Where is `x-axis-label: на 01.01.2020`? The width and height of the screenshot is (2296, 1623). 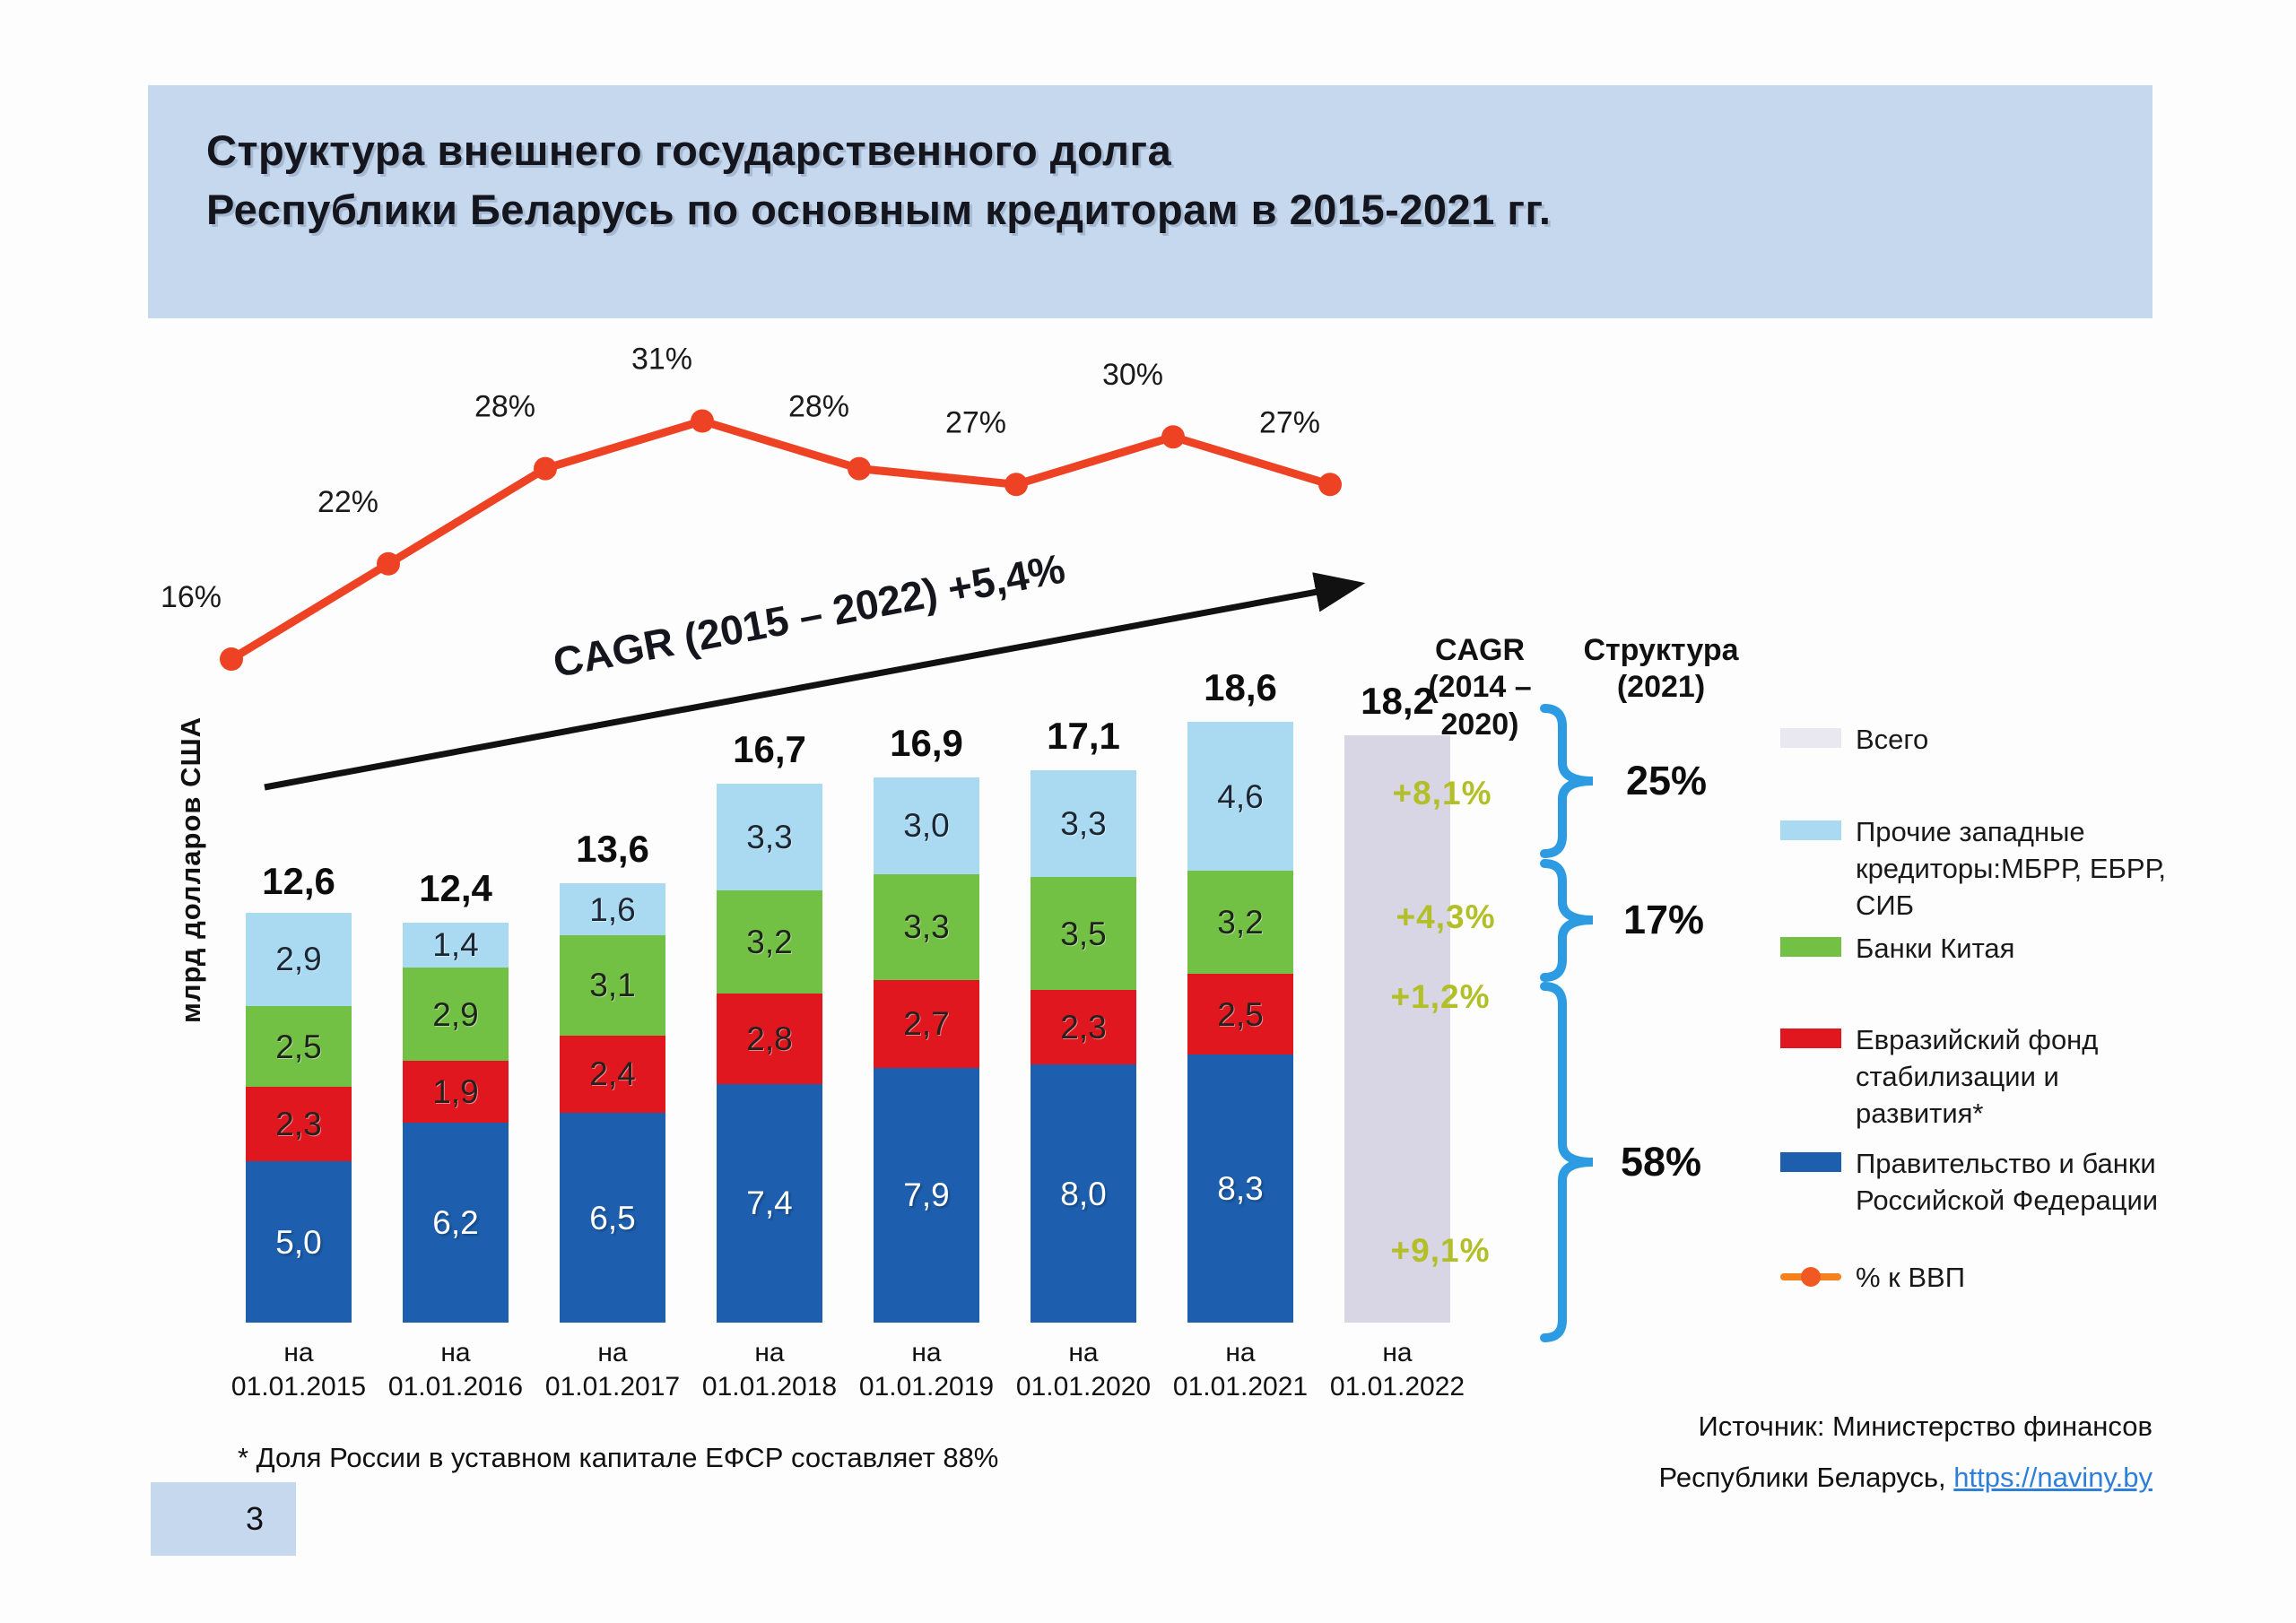 x-axis-label: на 01.01.2020 is located at coordinates (1083, 1370).